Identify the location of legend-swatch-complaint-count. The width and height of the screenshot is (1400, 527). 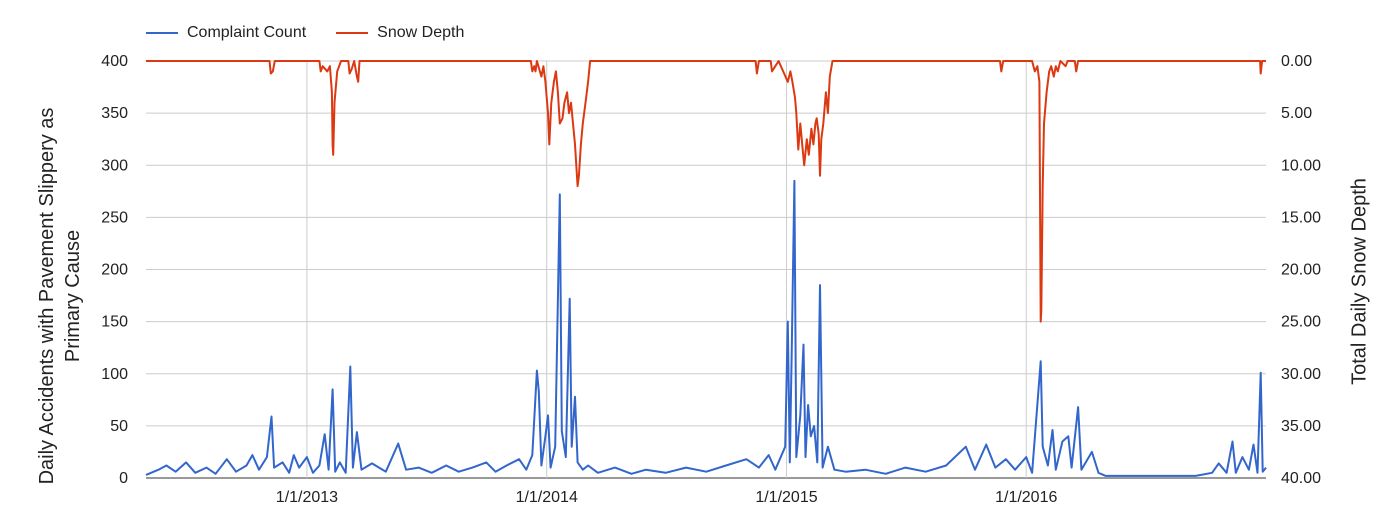
(162, 33).